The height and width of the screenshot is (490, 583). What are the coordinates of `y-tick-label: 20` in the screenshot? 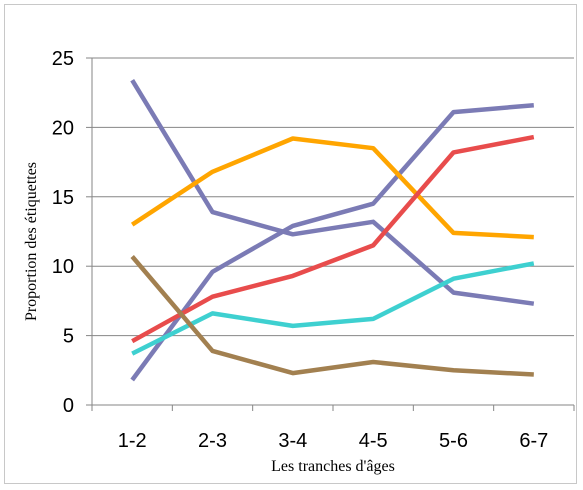 It's located at (63, 128).